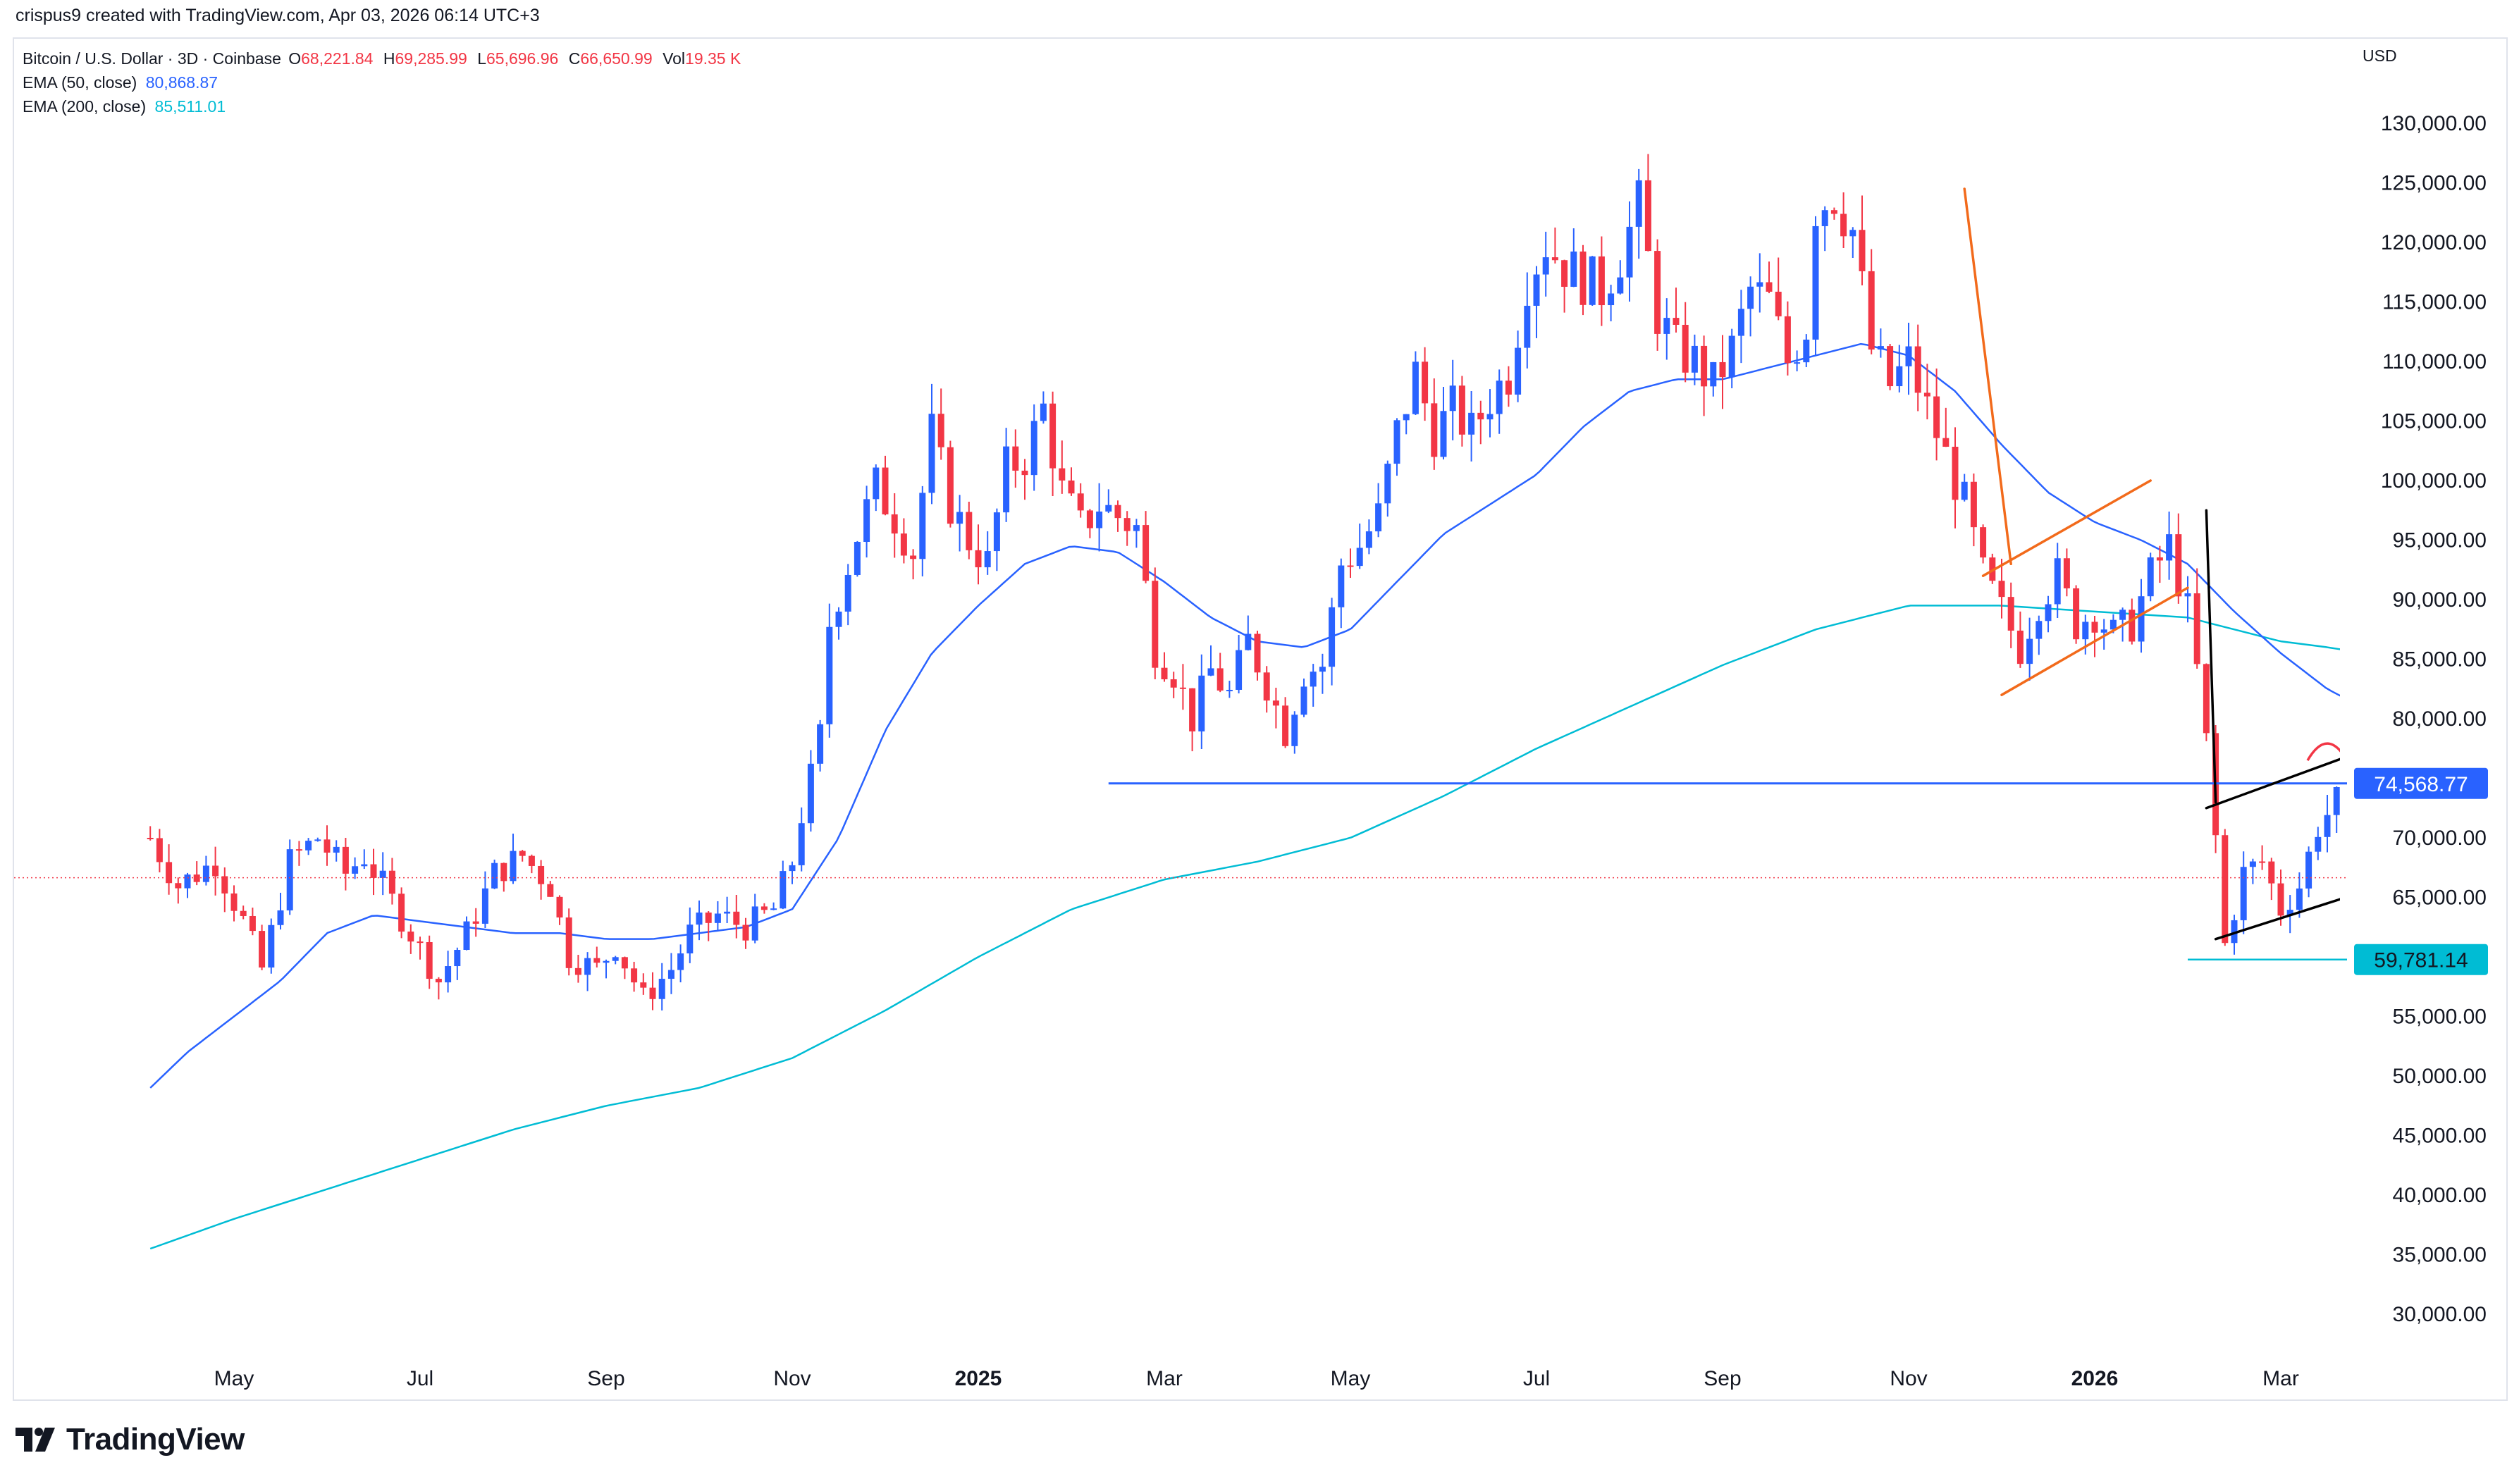 Image resolution: width=2519 pixels, height=1484 pixels. I want to click on channel-bottom-orange, so click(2094, 641).